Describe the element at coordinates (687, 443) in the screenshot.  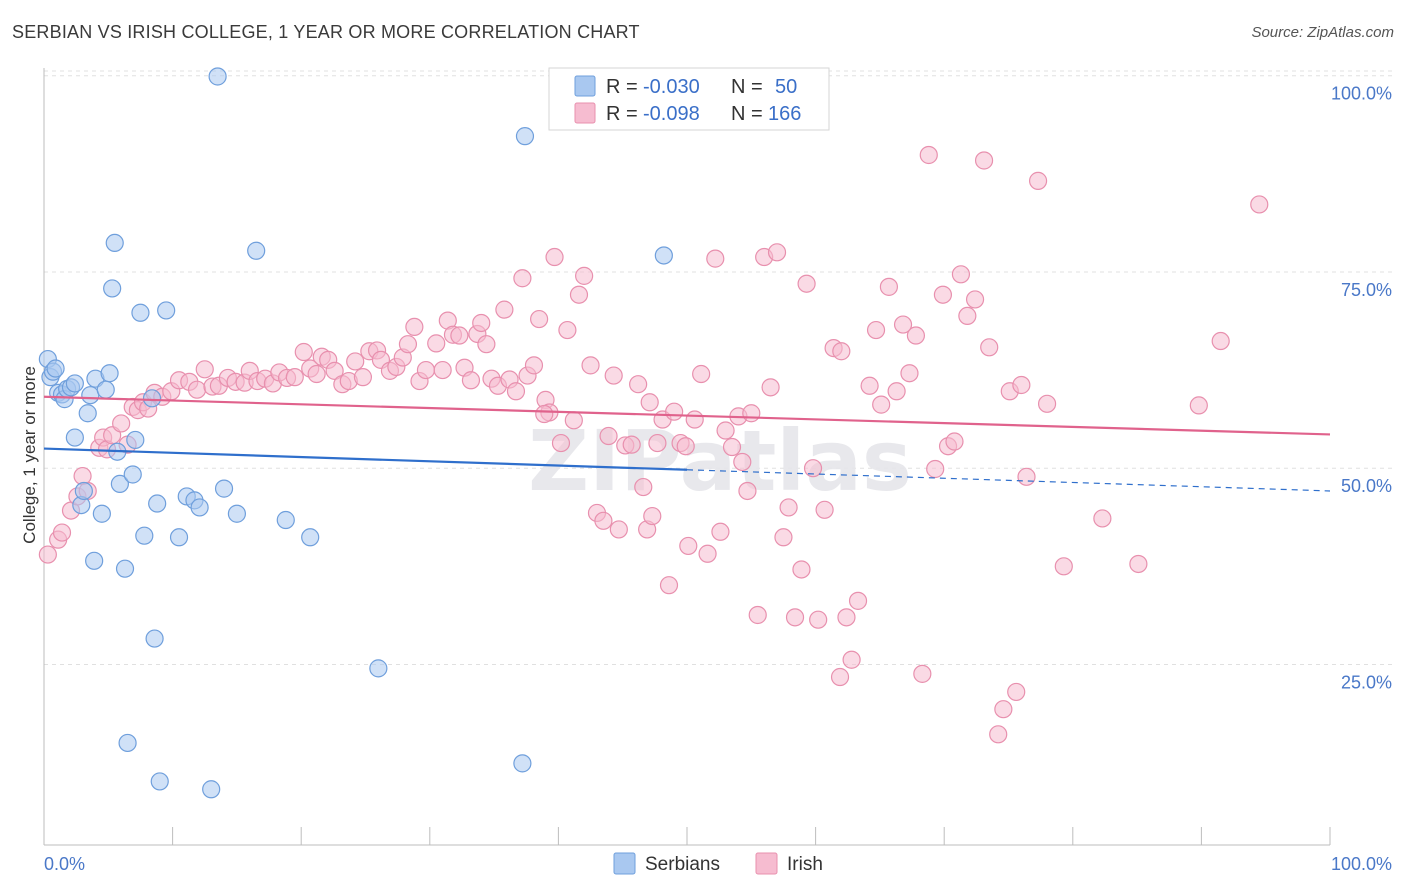
I see `trend-lines` at that location.